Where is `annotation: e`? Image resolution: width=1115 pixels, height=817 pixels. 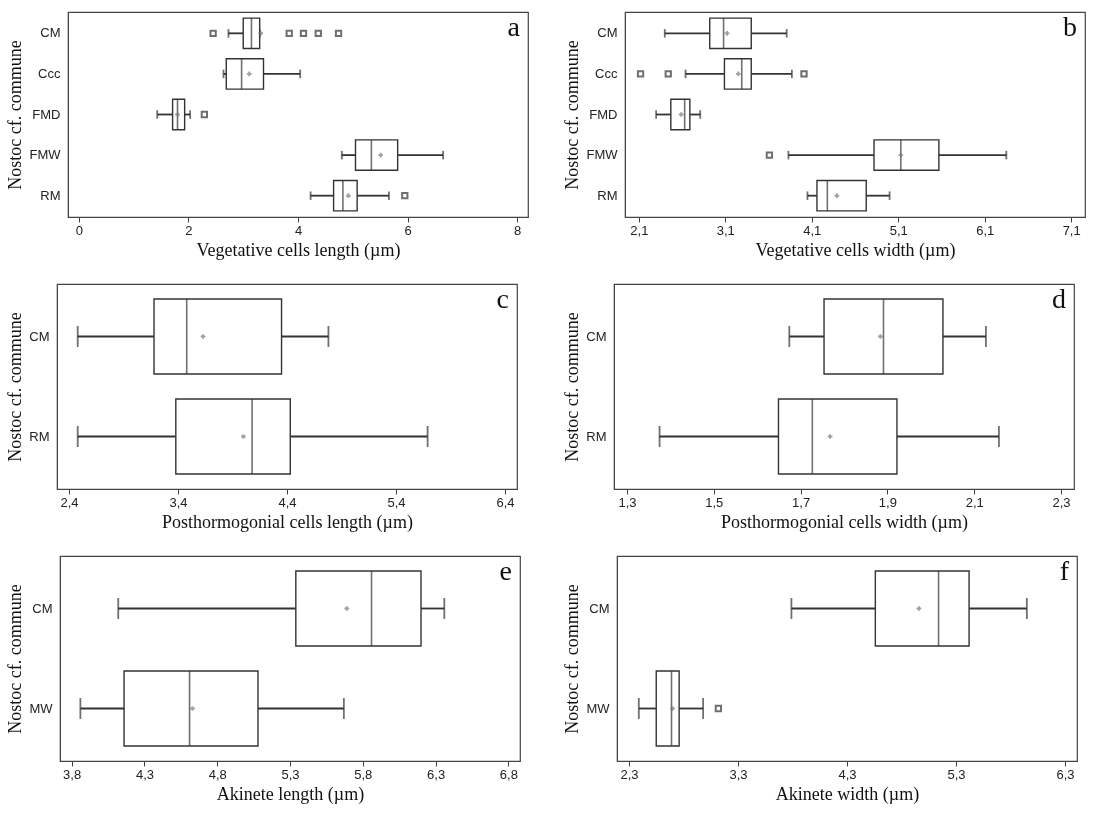
annotation: e is located at coordinates (505, 570).